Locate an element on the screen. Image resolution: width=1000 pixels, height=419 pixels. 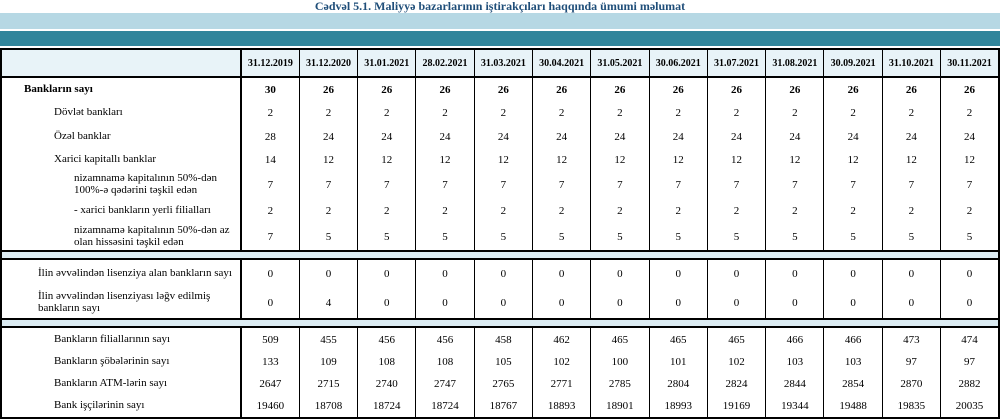
value-cell: 19169 is located at coordinates (736, 406).